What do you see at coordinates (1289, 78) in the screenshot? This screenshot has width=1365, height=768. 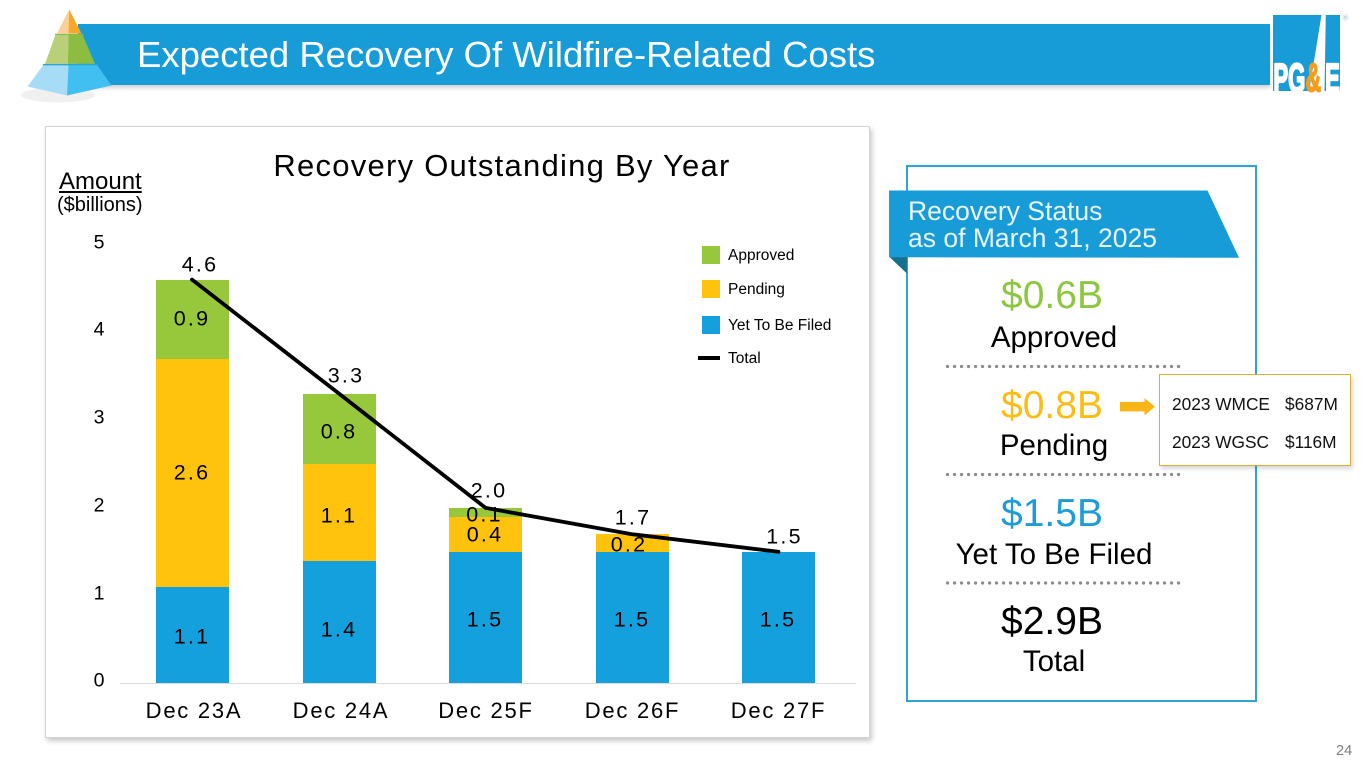 I see `svg-text: PG` at bounding box center [1289, 78].